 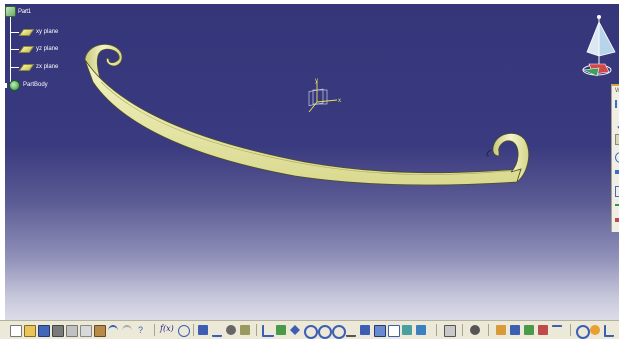 I want to click on project-tool-icon, so click(x=617, y=220).